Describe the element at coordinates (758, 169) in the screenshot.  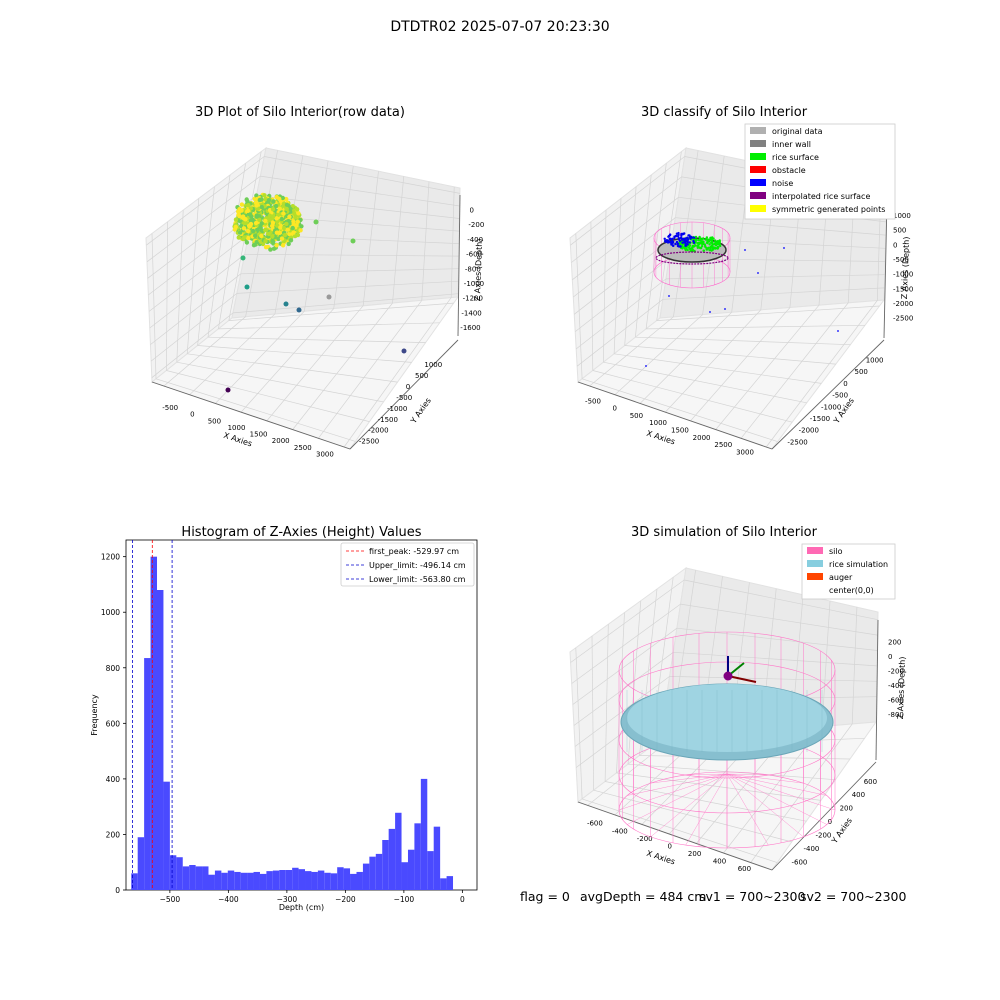
I see `p2-legend-swatch` at that location.